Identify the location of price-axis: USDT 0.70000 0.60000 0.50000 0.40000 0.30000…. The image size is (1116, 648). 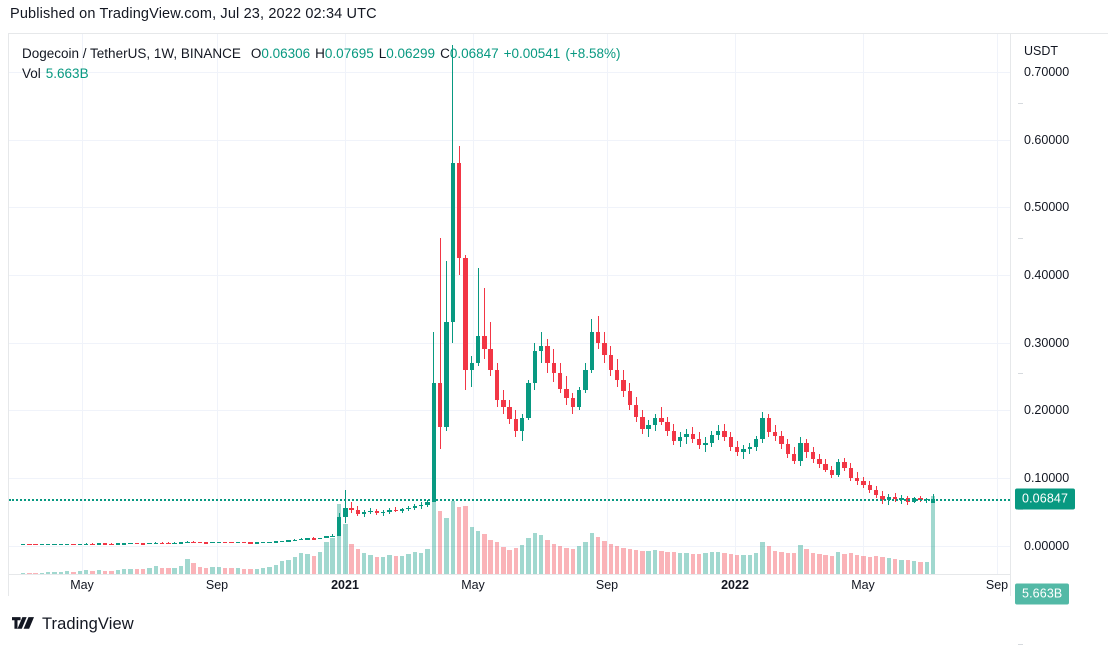
(1059, 340).